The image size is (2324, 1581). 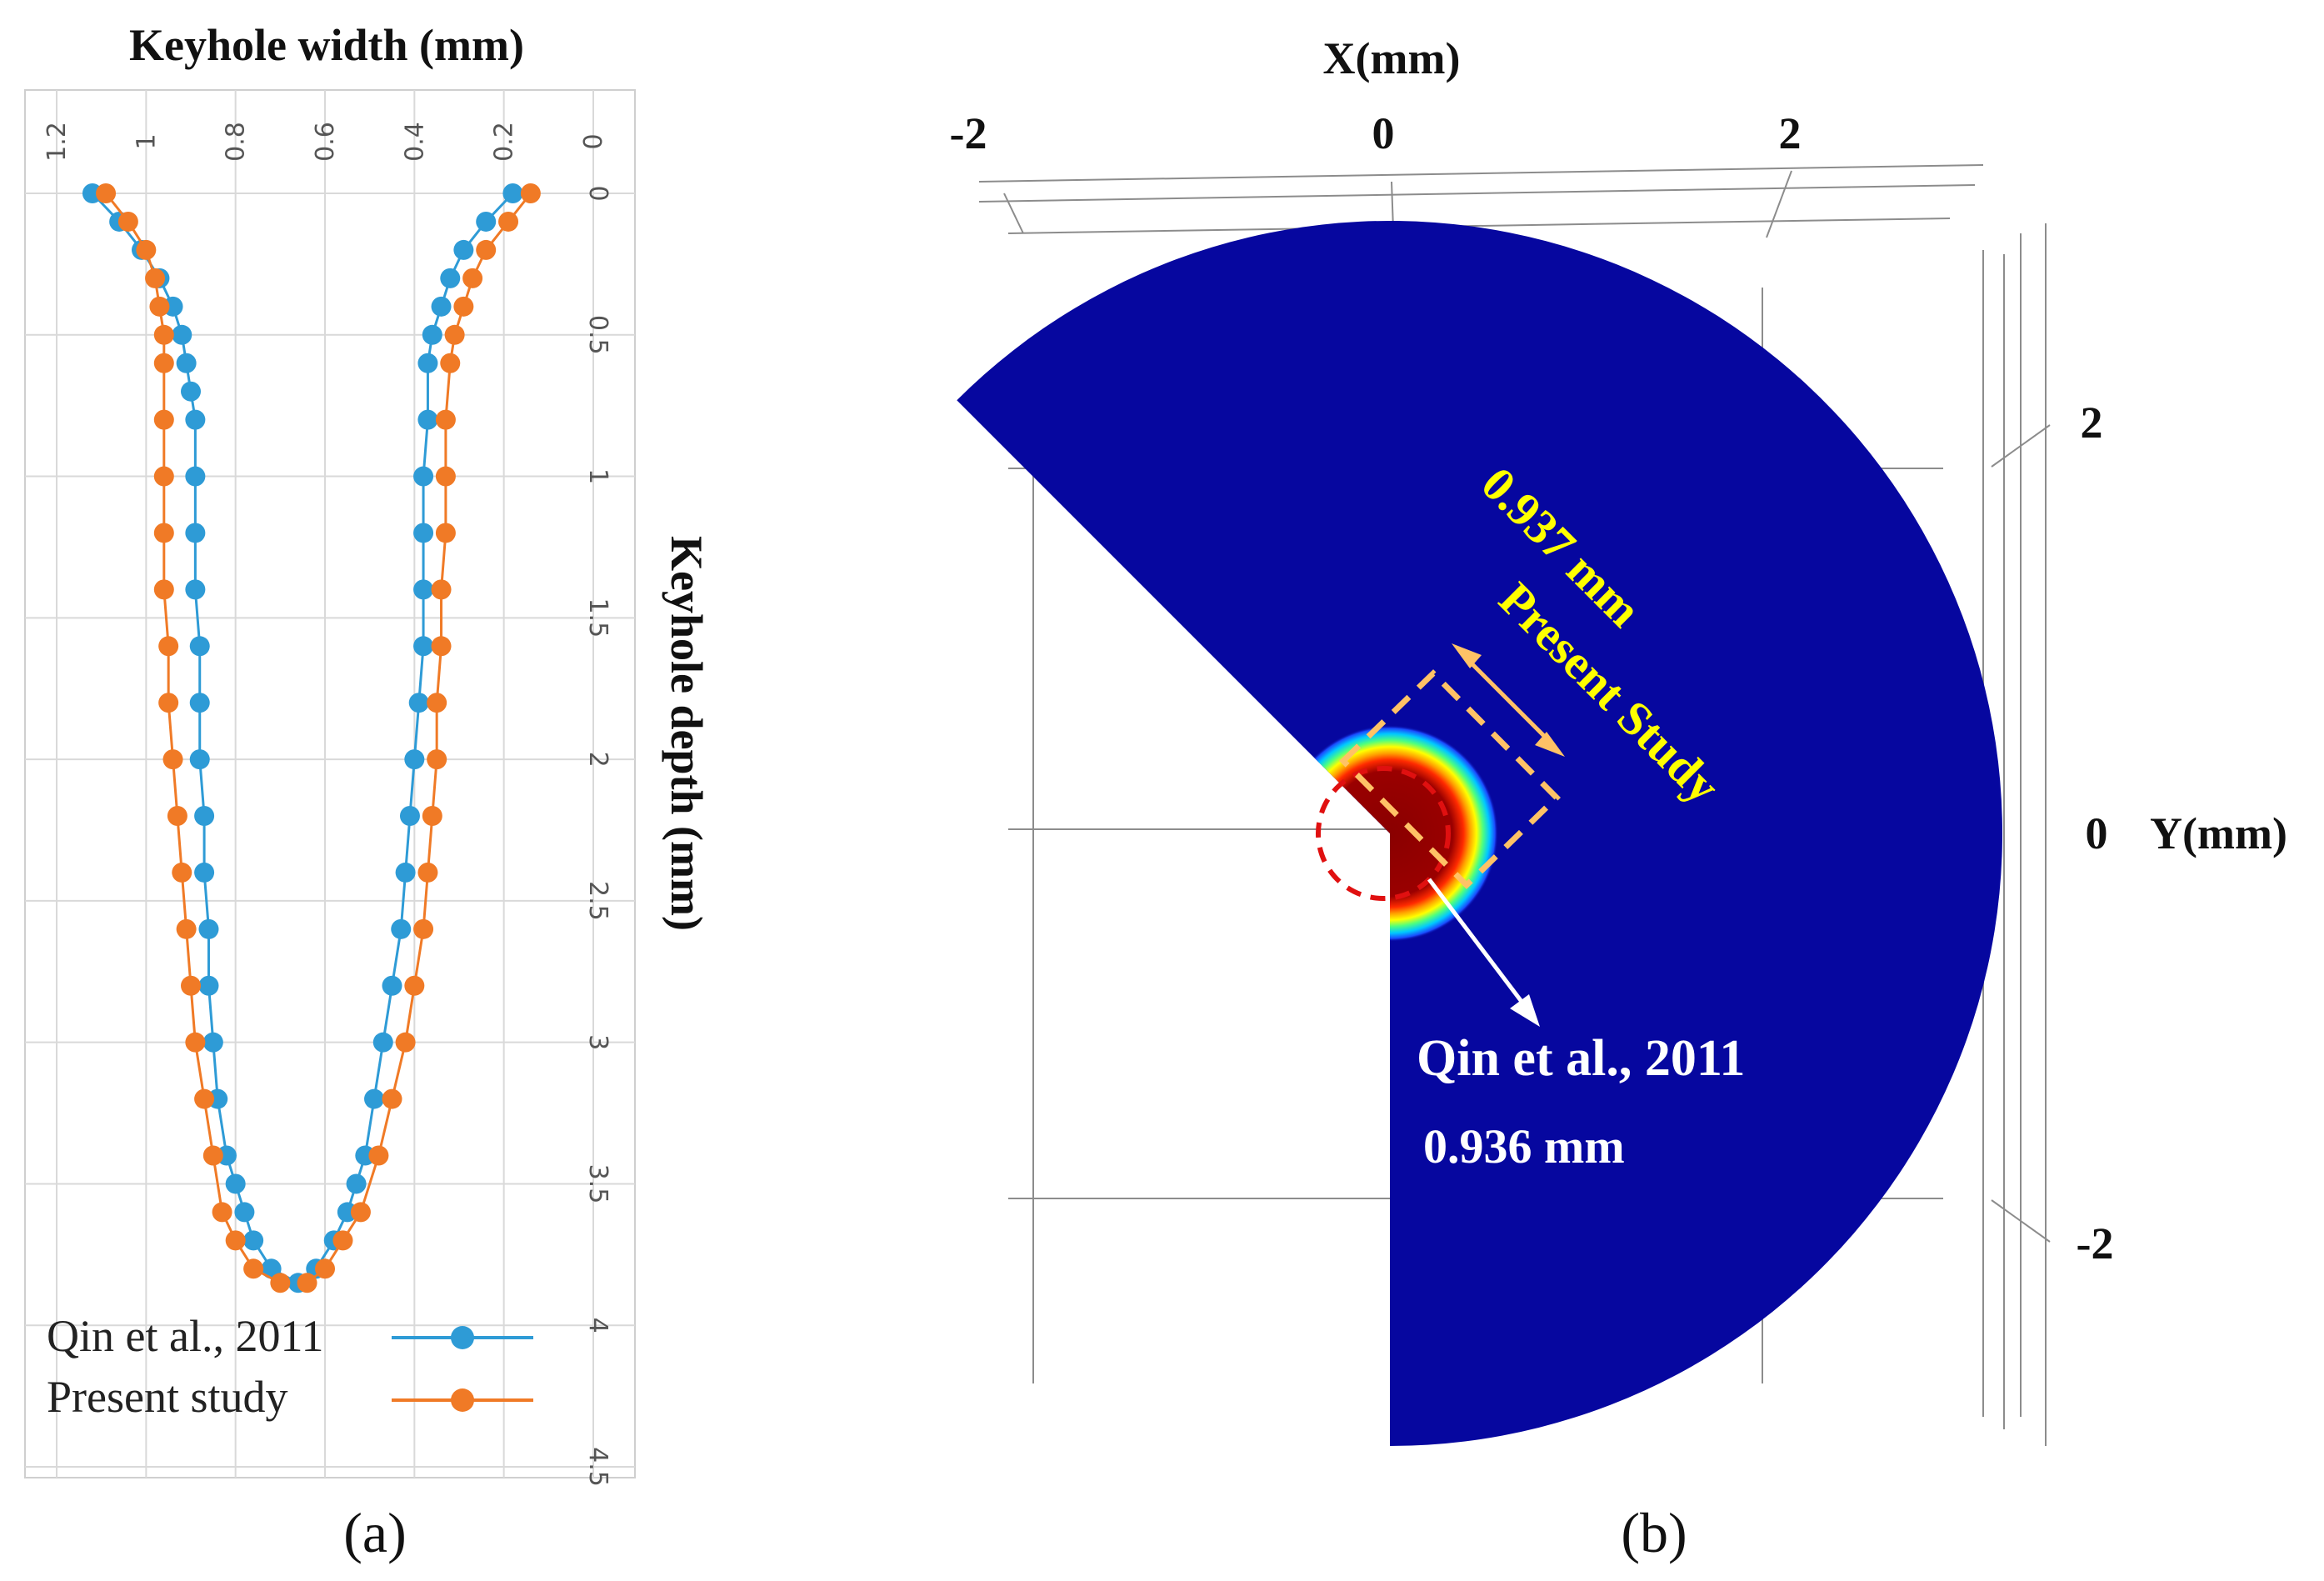 What do you see at coordinates (414, 142) in the screenshot?
I see `x-tick-label: 0.4` at bounding box center [414, 142].